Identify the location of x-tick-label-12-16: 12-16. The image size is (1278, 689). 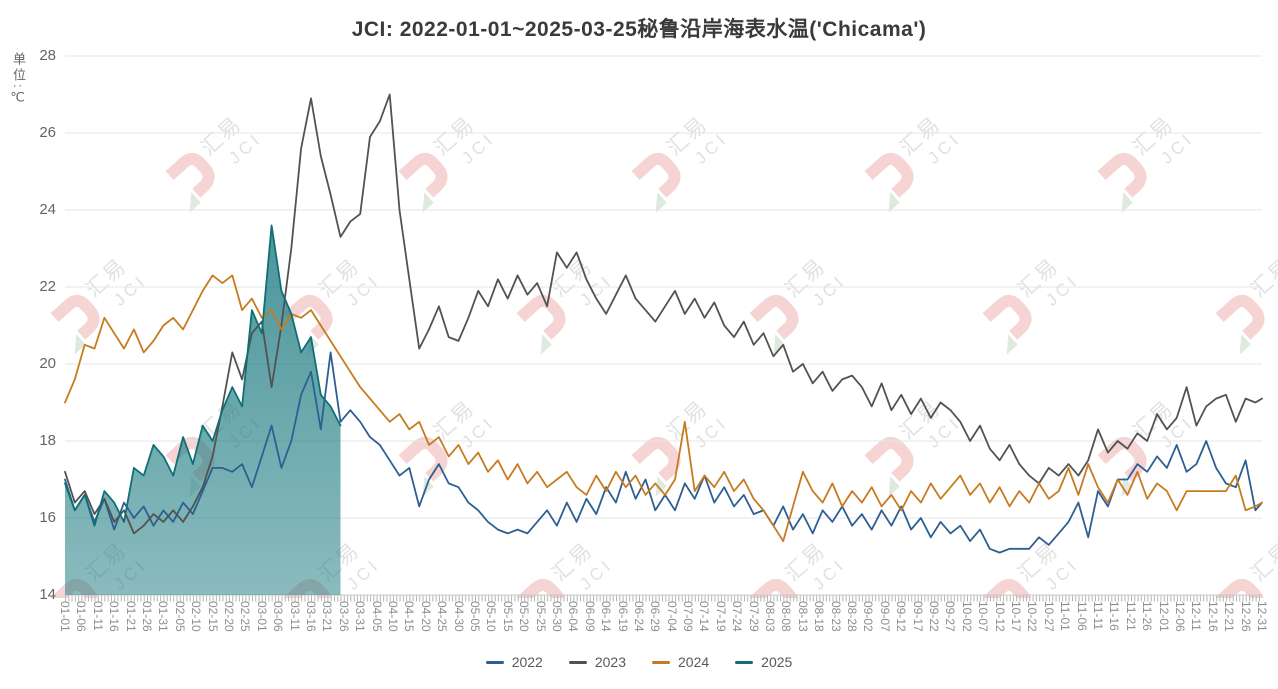
(1212, 616).